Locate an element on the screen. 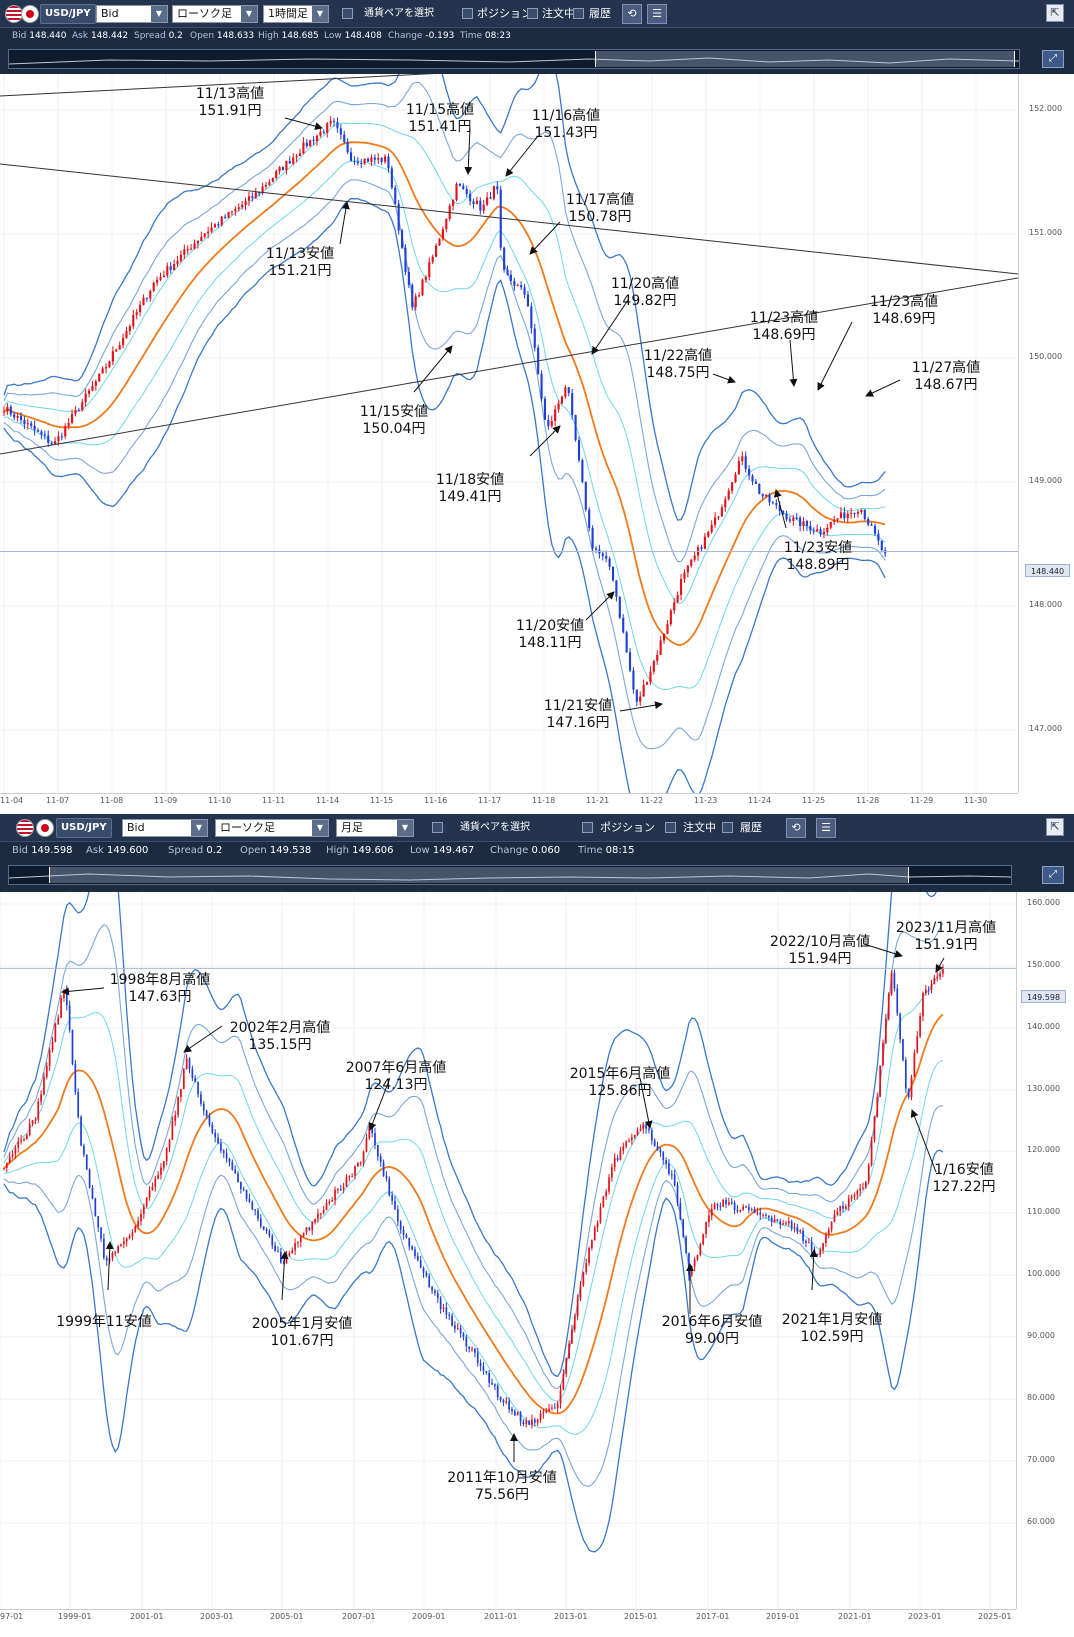 The image size is (1074, 1637). x-tick-label: 11-30 is located at coordinates (976, 800).